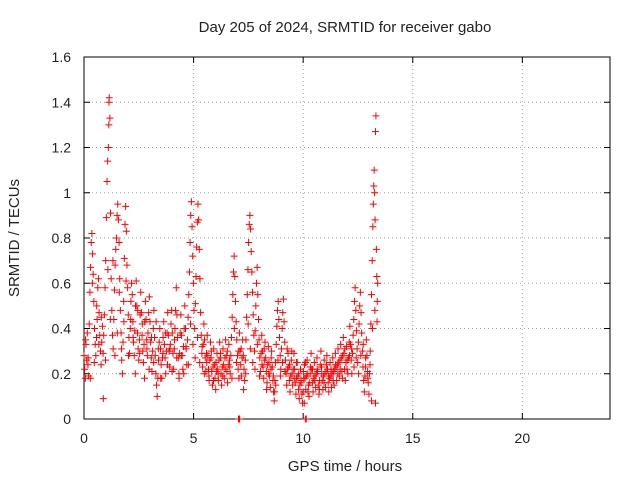  I want to click on y-tick-label: 1.6, so click(62, 57).